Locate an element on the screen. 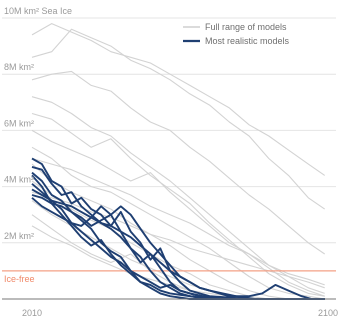 This screenshot has height=323, width=340. y-tick-label-3: 4M km² is located at coordinates (19, 180).